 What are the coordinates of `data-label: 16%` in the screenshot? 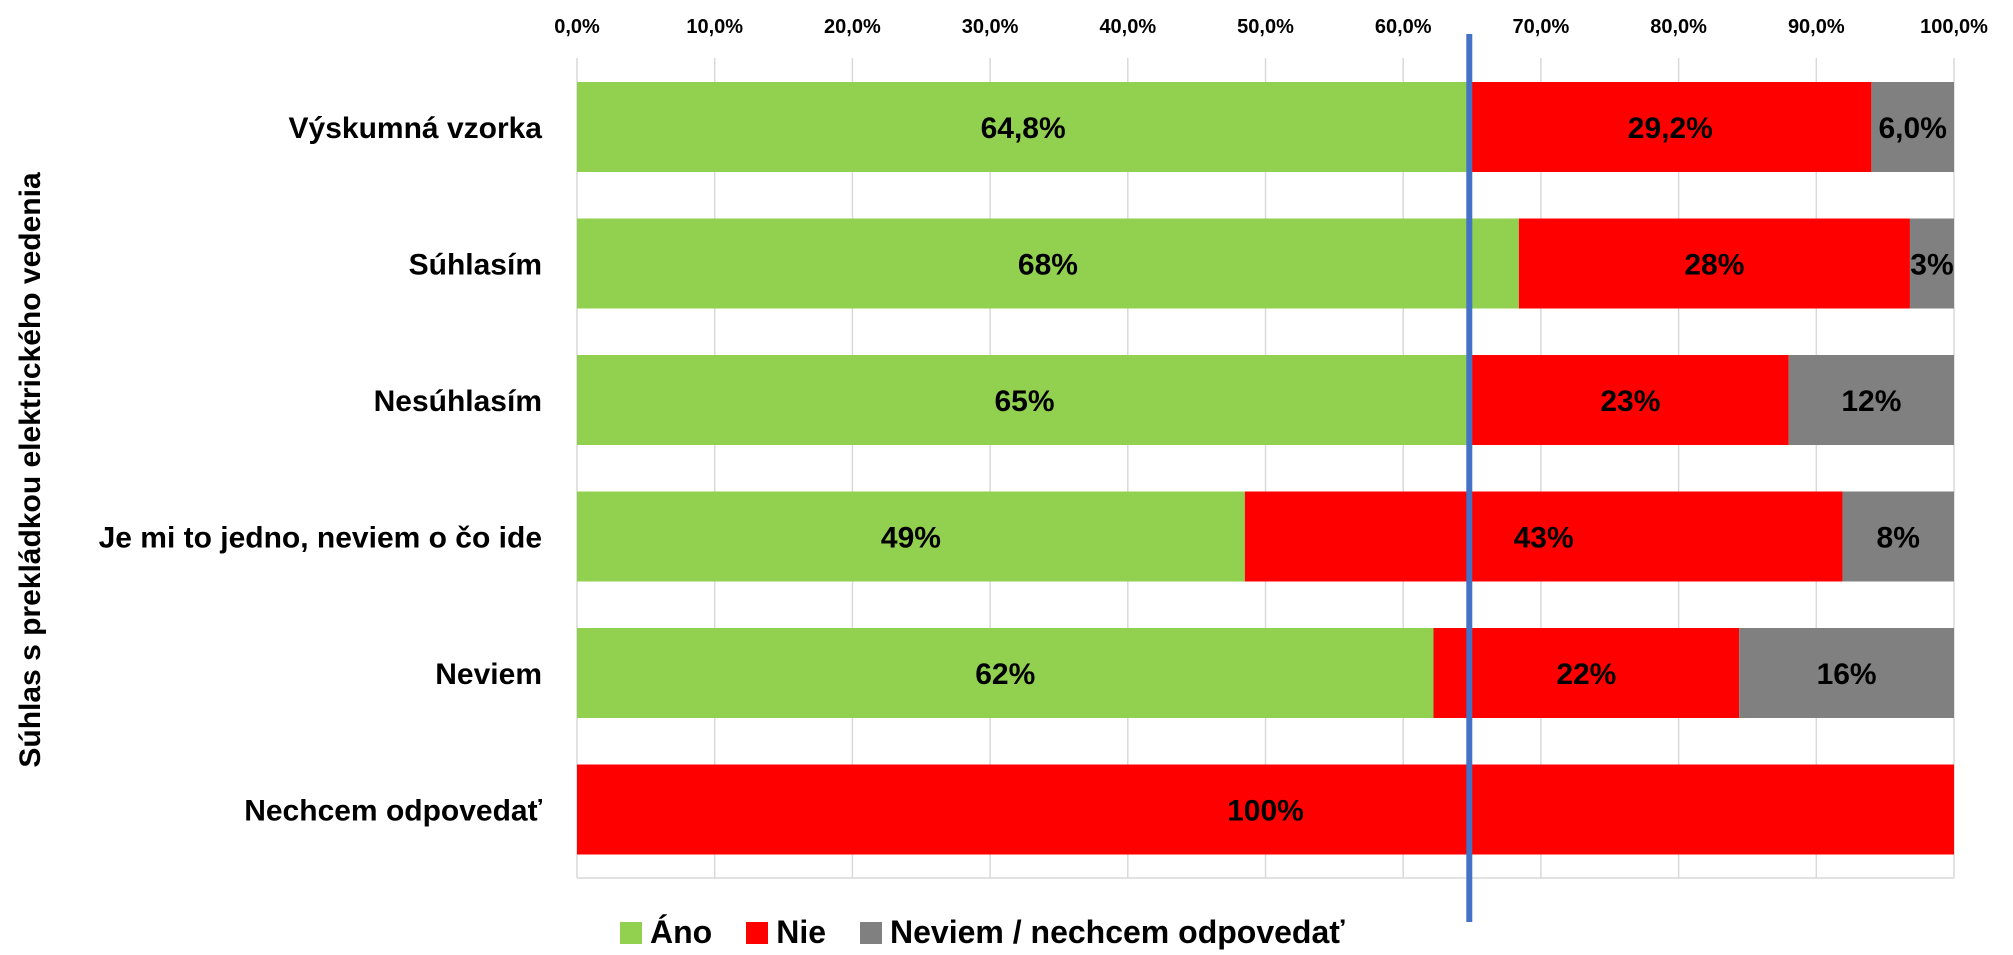 It's located at (1847, 674).